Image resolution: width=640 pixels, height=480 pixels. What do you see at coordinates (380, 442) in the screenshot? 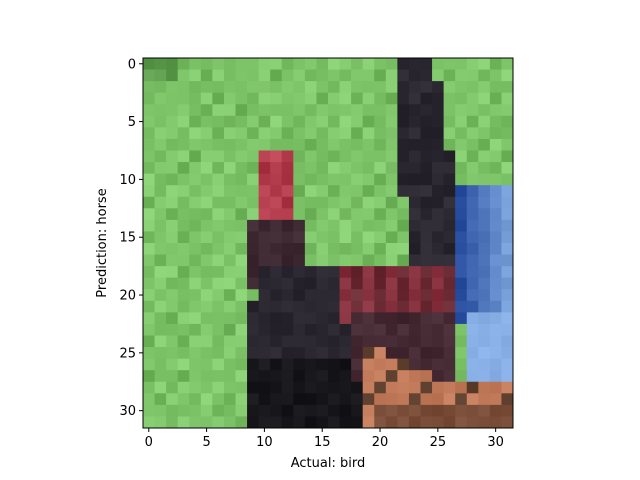
I see `x-tick-label: 20` at bounding box center [380, 442].